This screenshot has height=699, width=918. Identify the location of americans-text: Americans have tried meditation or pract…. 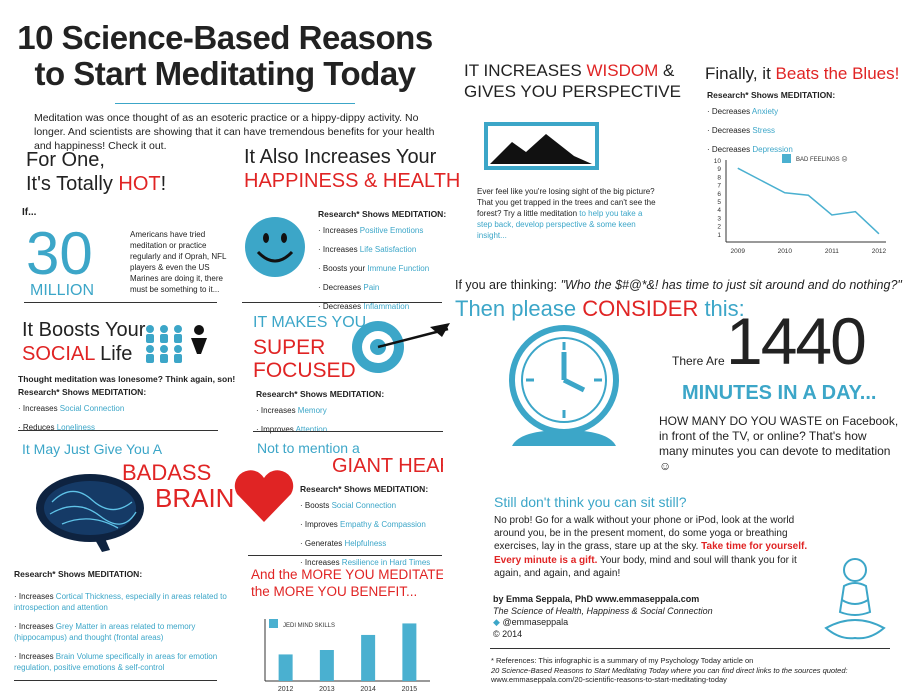
(178, 262).